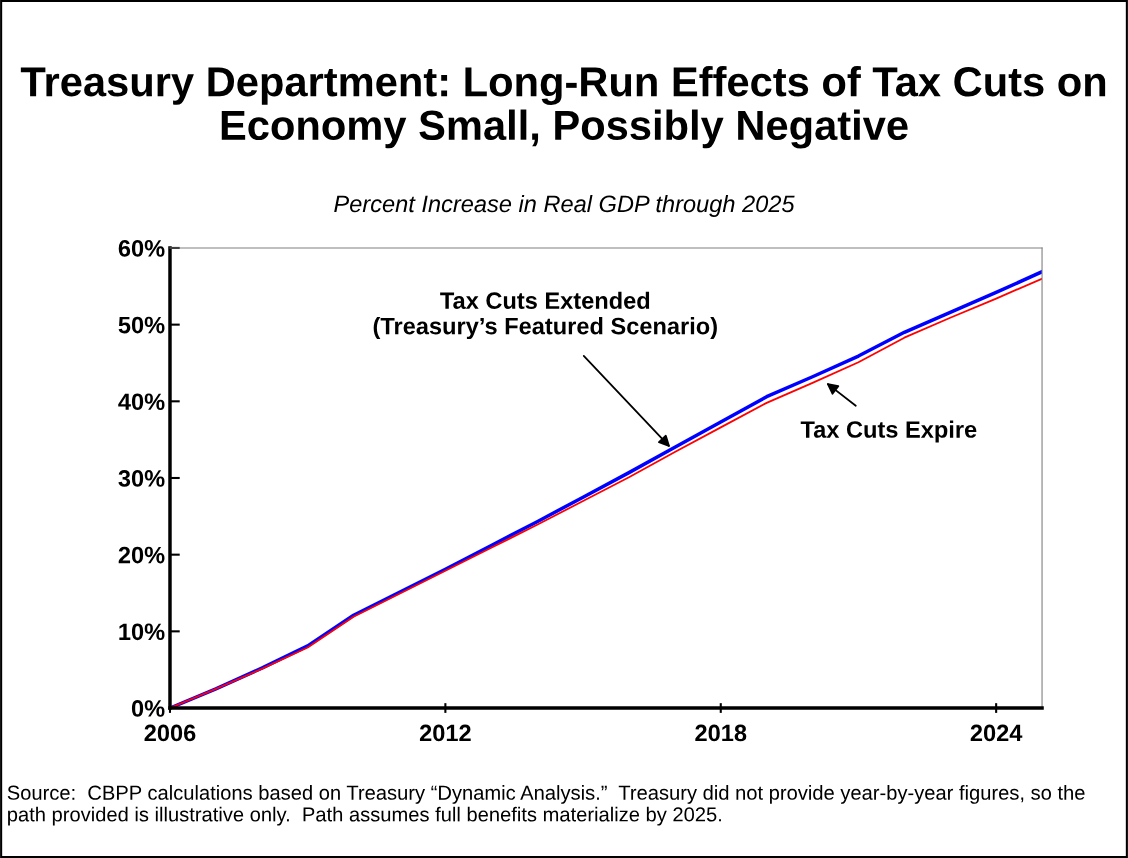  I want to click on x-tick-label: 2024, so click(996, 733).